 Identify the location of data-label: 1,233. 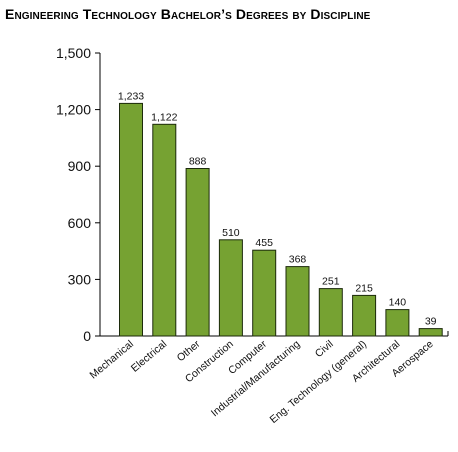
(131, 96).